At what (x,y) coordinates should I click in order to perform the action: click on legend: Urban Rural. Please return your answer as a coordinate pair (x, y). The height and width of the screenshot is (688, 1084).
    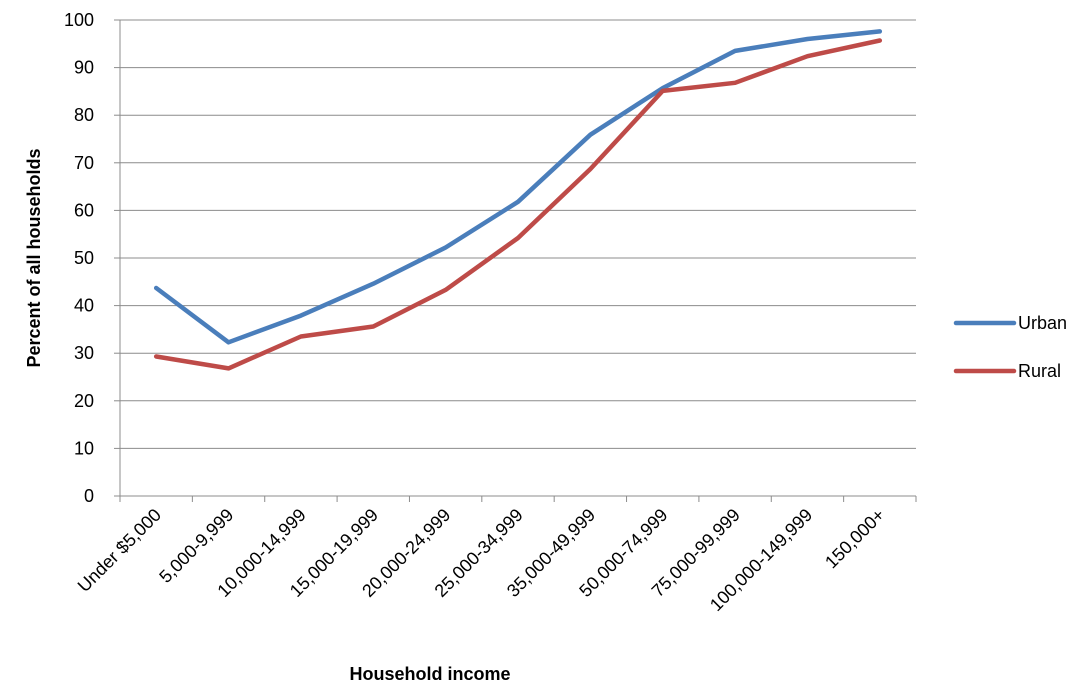
    Looking at the image, I should click on (1010, 347).